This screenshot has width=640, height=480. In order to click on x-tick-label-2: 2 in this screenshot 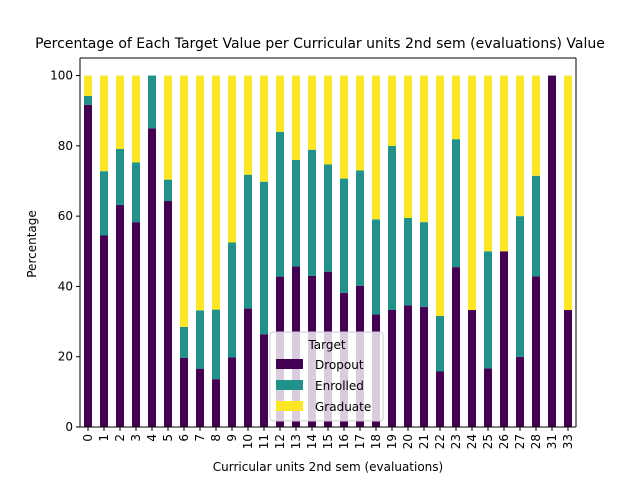, I will do `click(120, 438)`.